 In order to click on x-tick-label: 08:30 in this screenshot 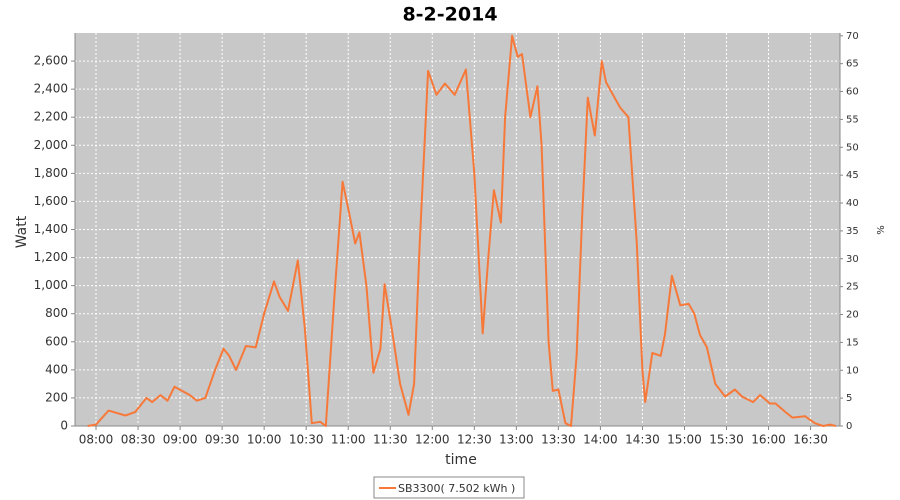, I will do `click(138, 440)`.